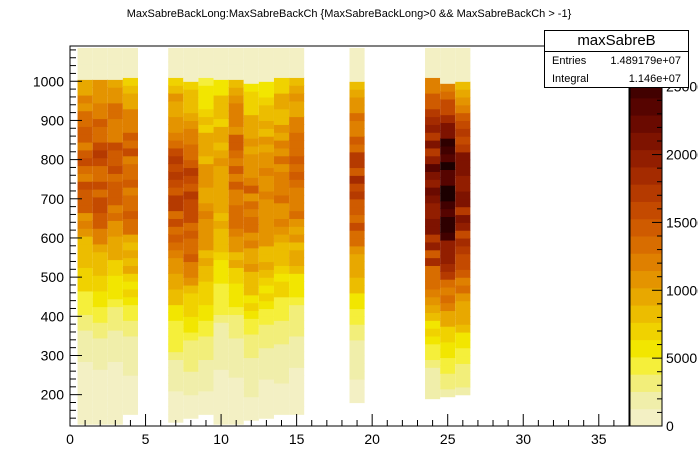 This screenshot has height=476, width=698. What do you see at coordinates (599, 439) in the screenshot?
I see `x-tick-label: 35` at bounding box center [599, 439].